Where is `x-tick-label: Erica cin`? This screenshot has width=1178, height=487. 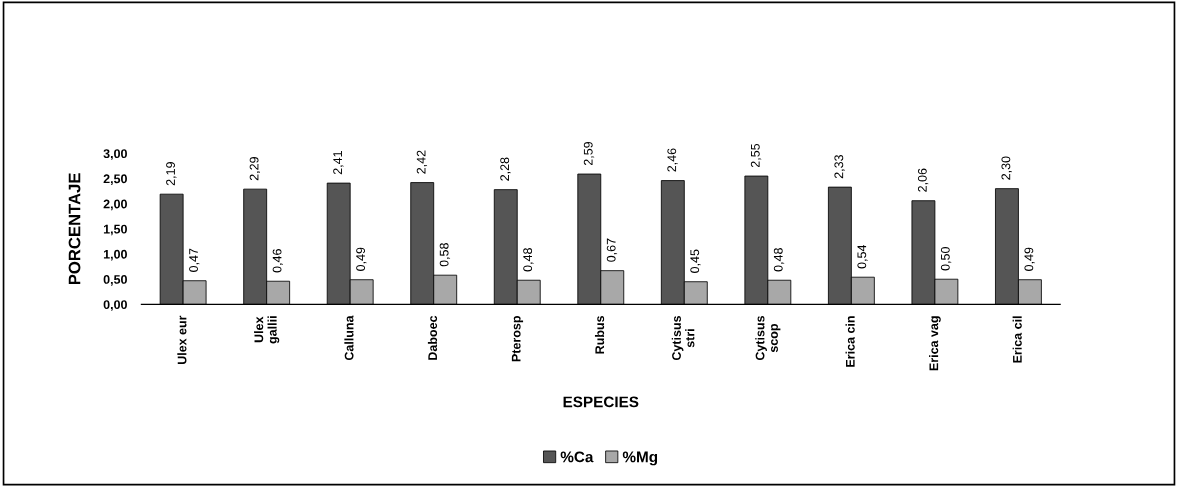 x-tick-label: Erica cin is located at coordinates (850, 341).